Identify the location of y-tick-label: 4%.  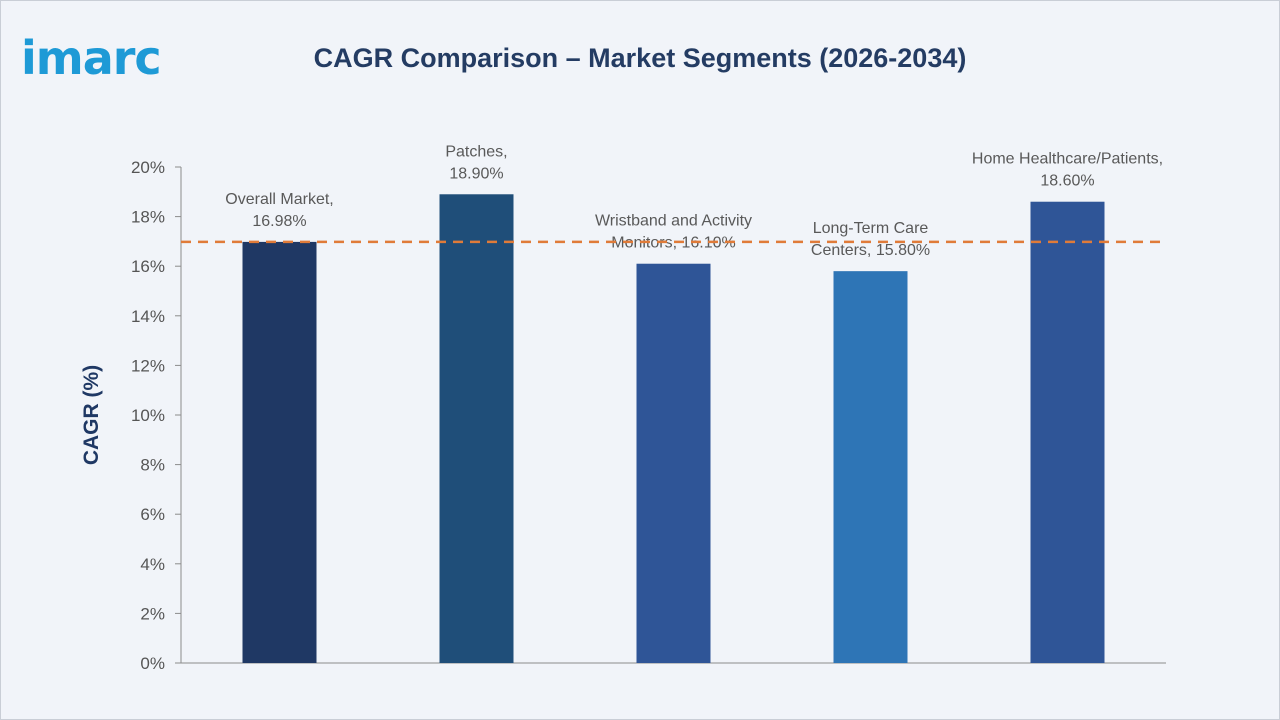
(152, 564).